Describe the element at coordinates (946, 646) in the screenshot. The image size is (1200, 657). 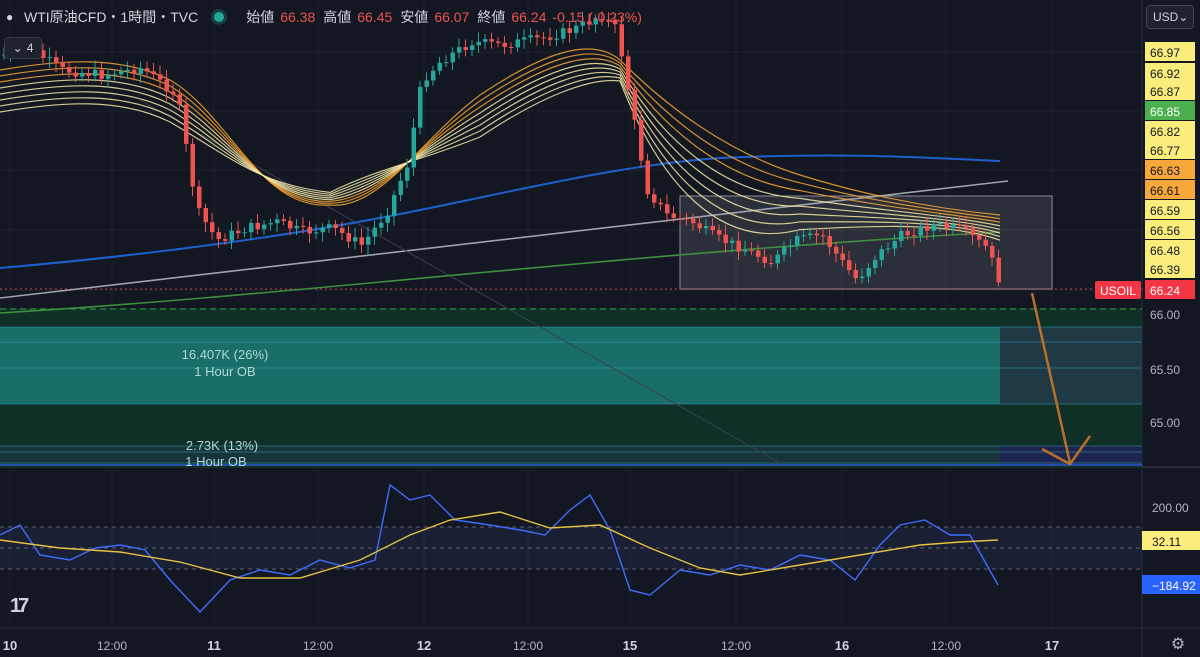
I see `time-tick-9: 12:00` at that location.